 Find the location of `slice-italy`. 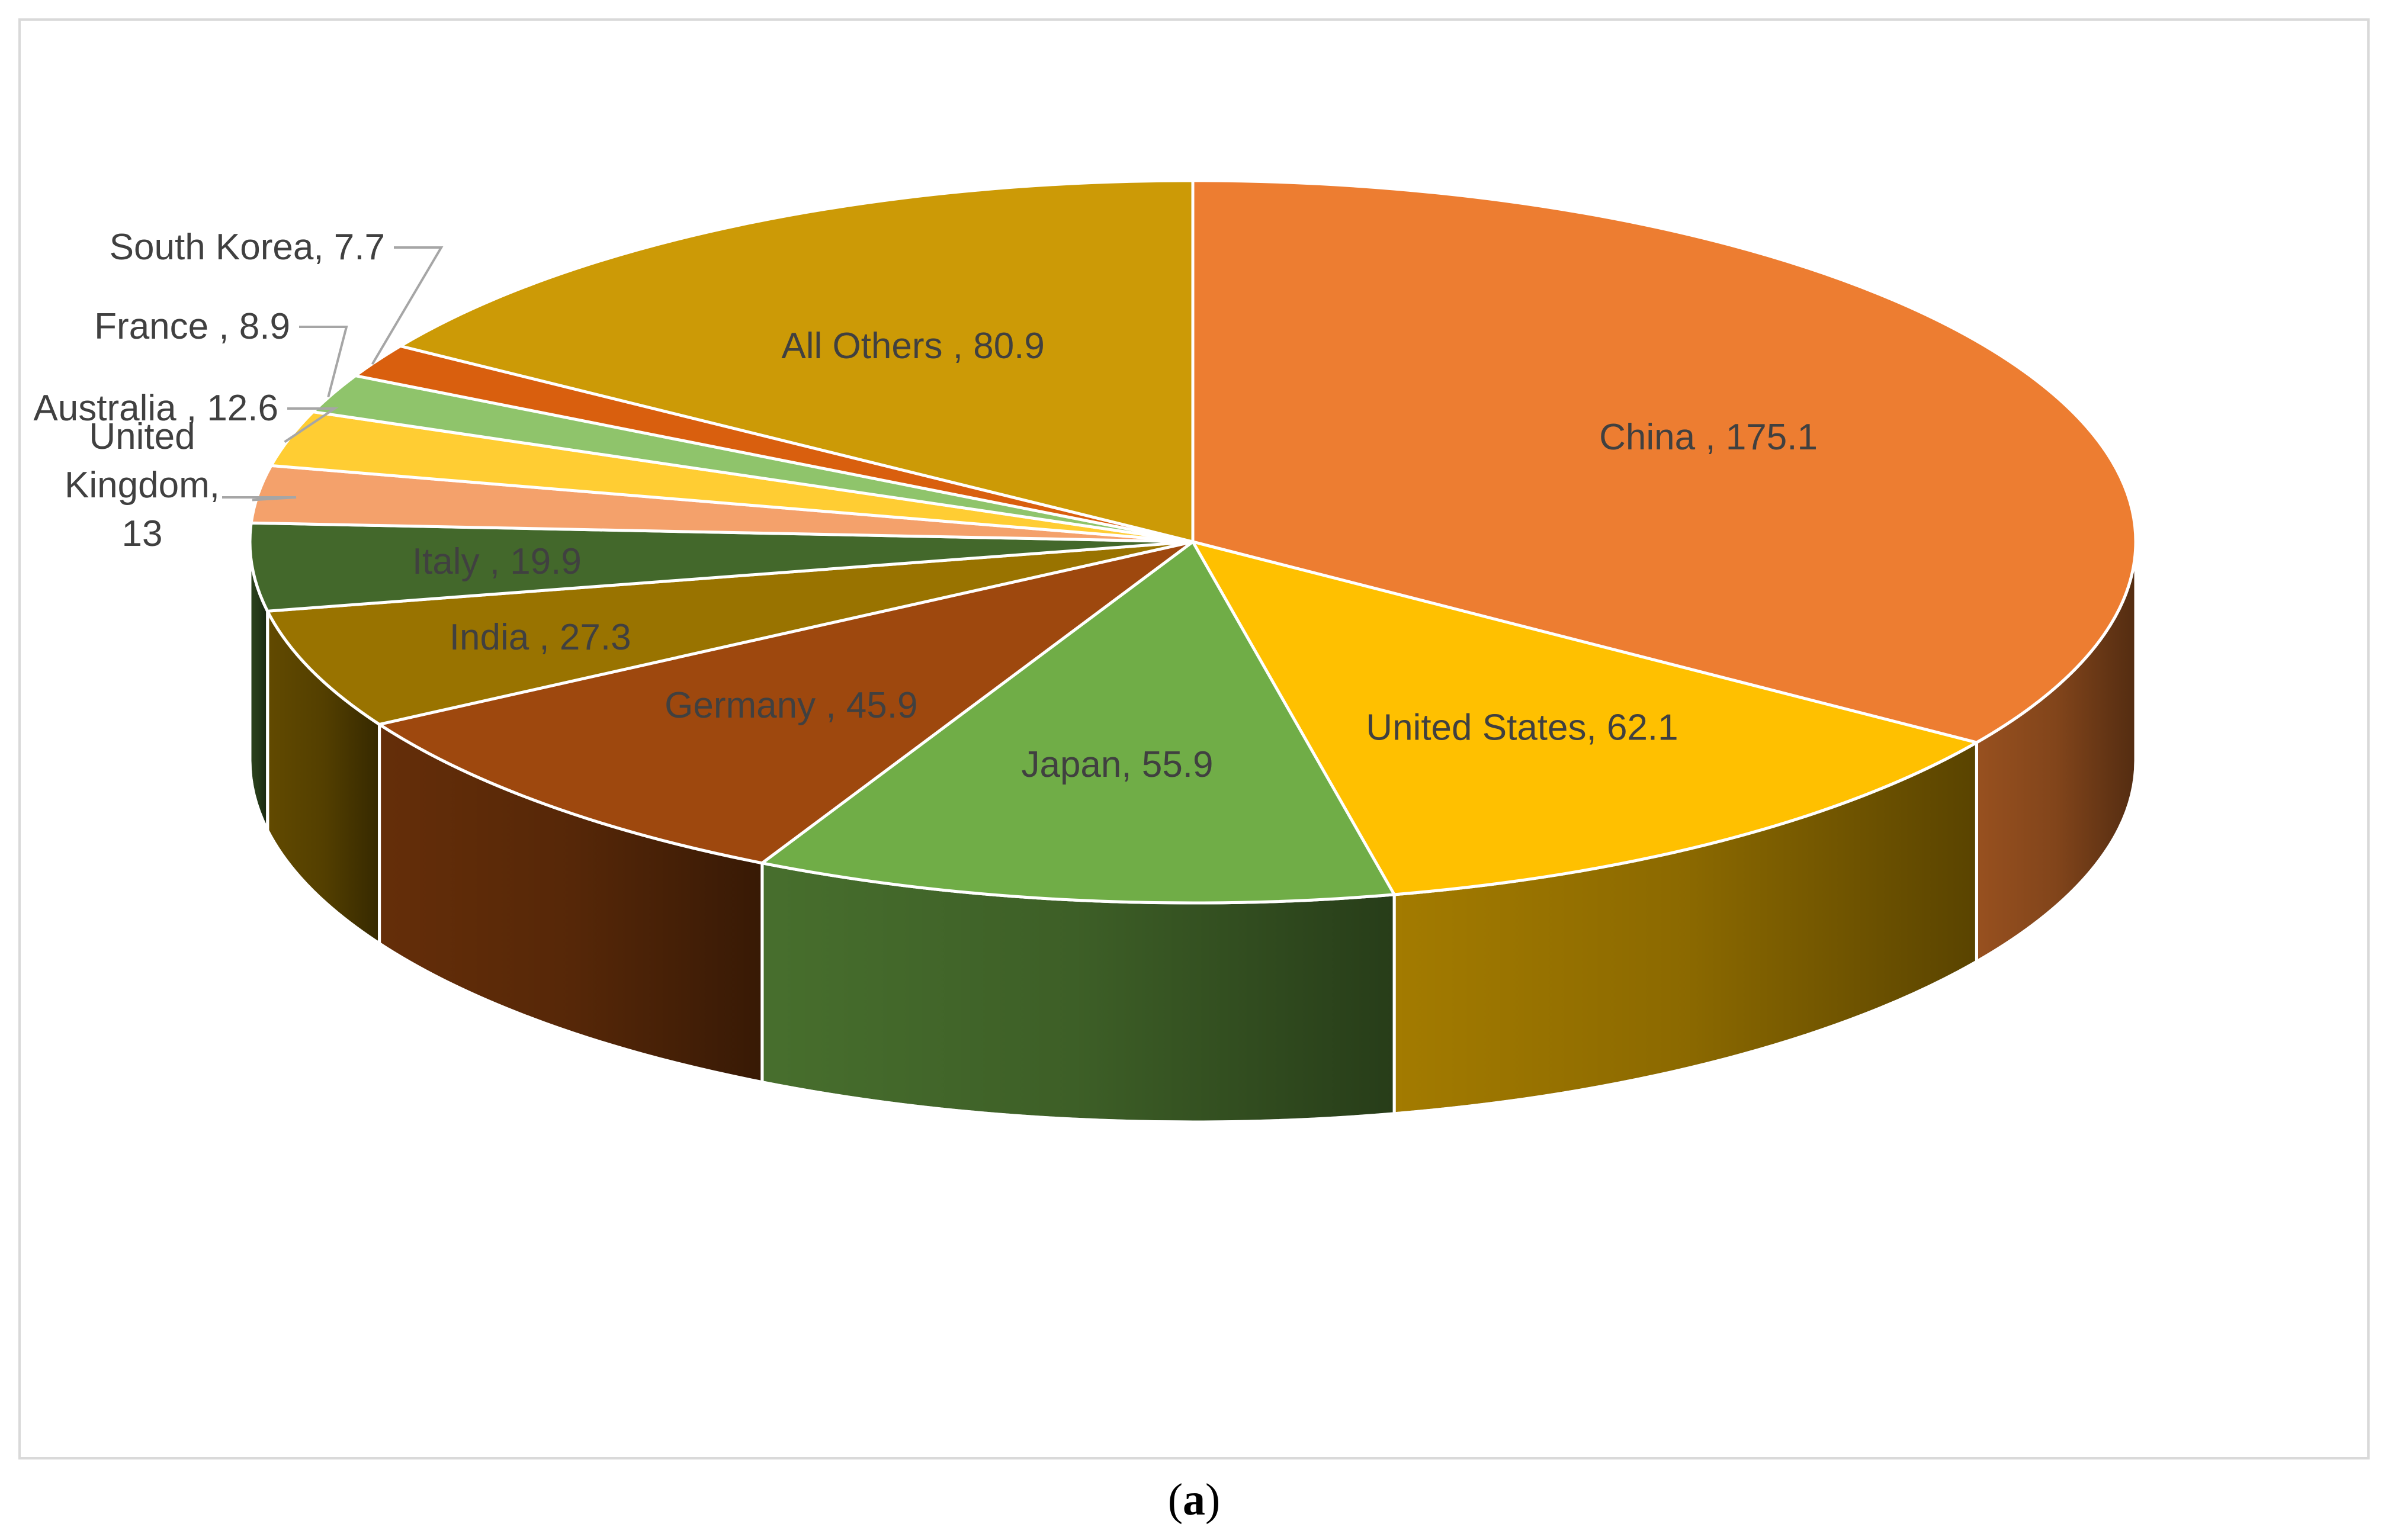

slice-italy is located at coordinates (720, 567).